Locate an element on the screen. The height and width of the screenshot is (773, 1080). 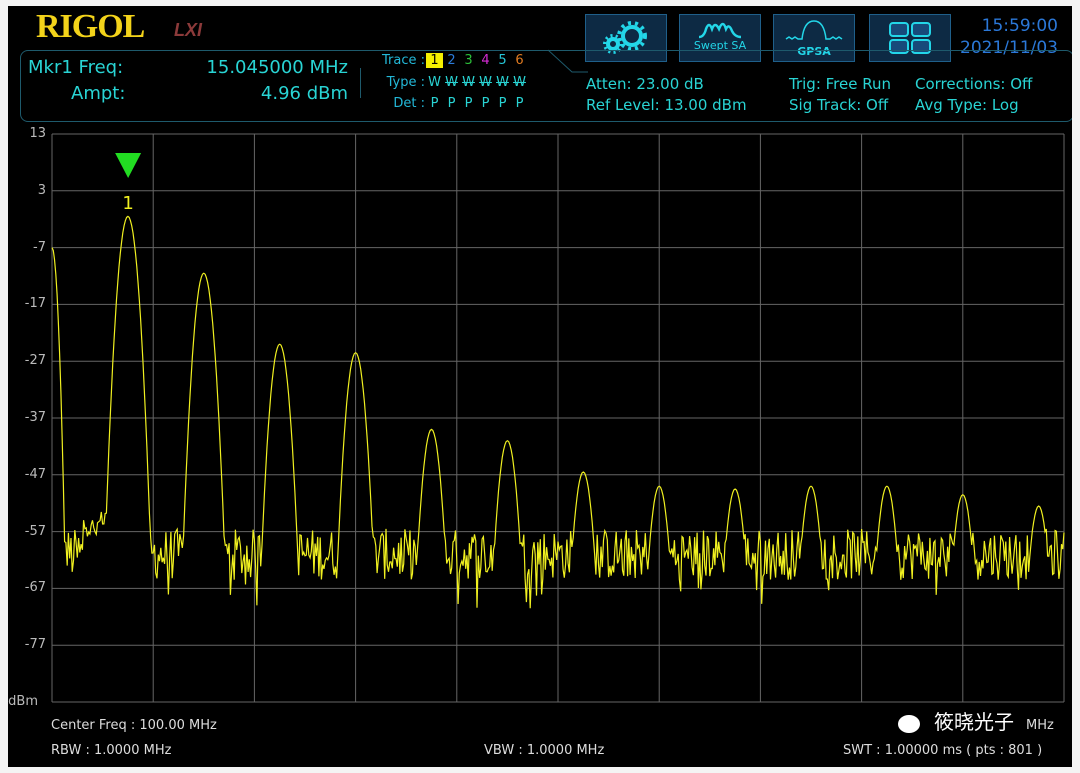
marker-1-triangle is located at coordinates (128, 165).